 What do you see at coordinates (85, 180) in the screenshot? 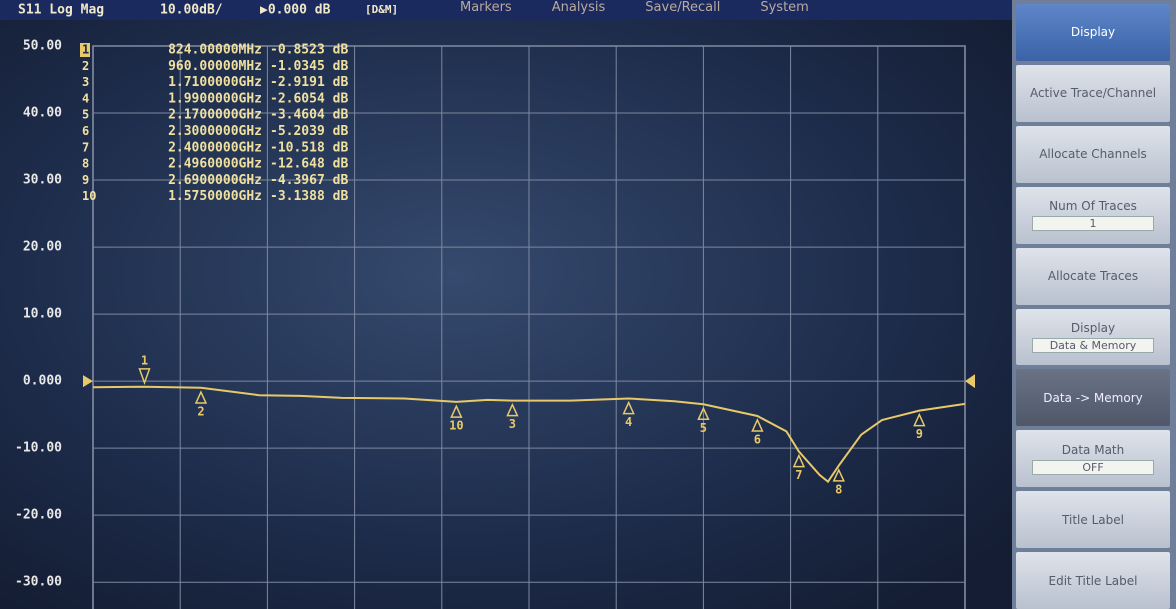
I see `marker-id: 9` at bounding box center [85, 180].